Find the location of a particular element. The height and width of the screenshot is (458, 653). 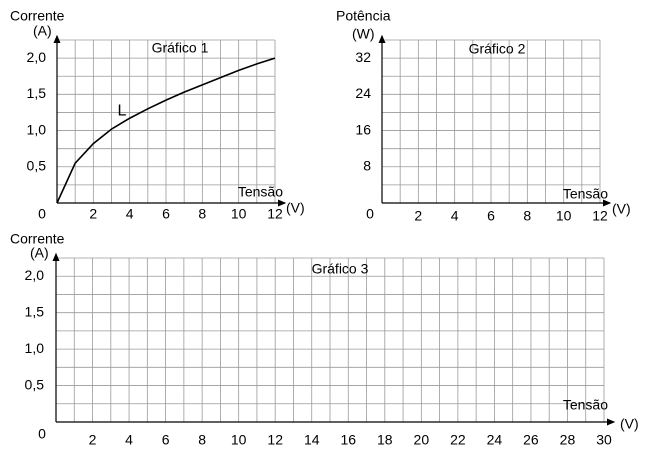

x-tick-label: 18 is located at coordinates (385, 440).